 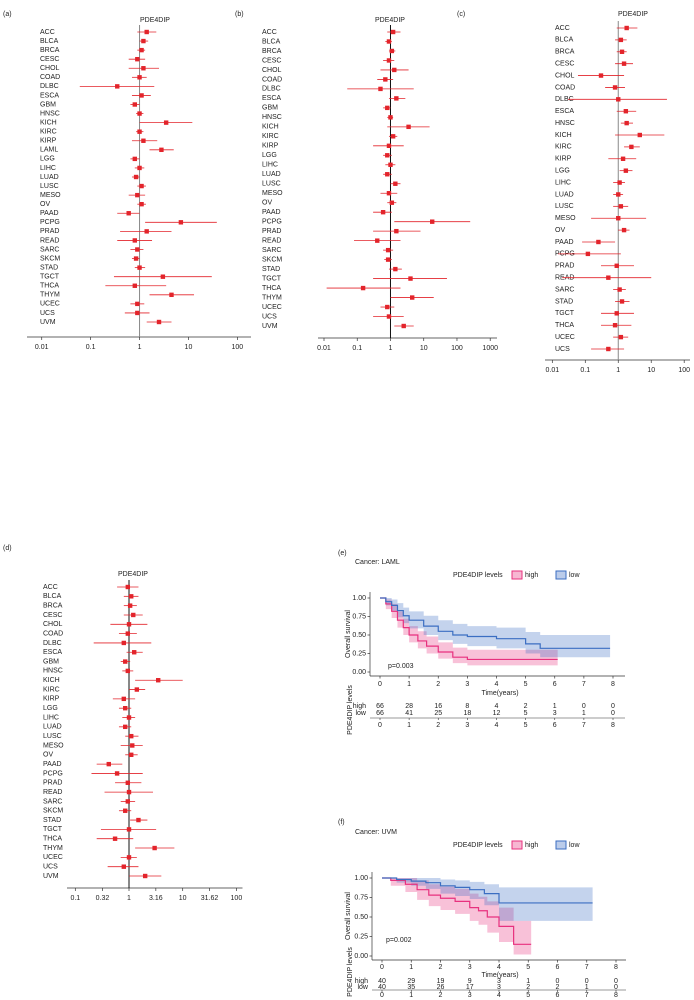 What do you see at coordinates (497, 713) in the screenshot?
I see `risk-count: 12` at bounding box center [497, 713].